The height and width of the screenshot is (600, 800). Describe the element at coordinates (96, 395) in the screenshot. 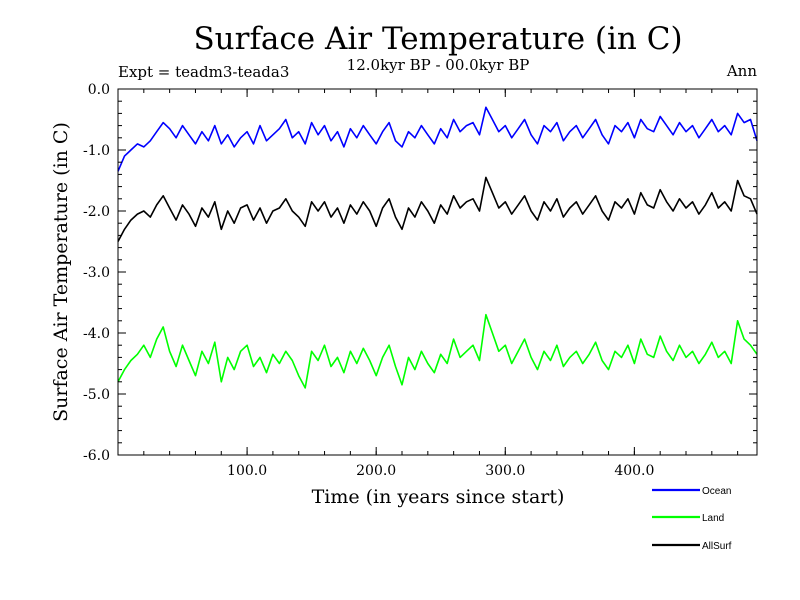

I see `y-tick-label: -5.0` at that location.